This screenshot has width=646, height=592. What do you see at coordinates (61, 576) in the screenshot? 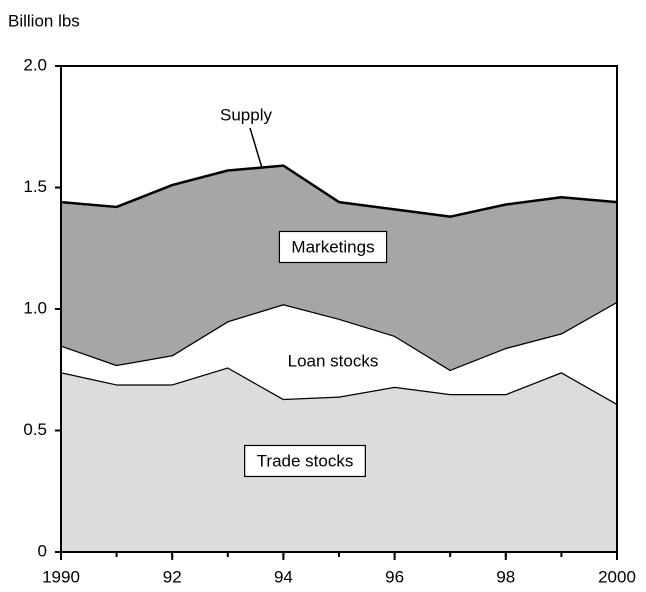
I see `x-tick-label: 1990` at bounding box center [61, 576].